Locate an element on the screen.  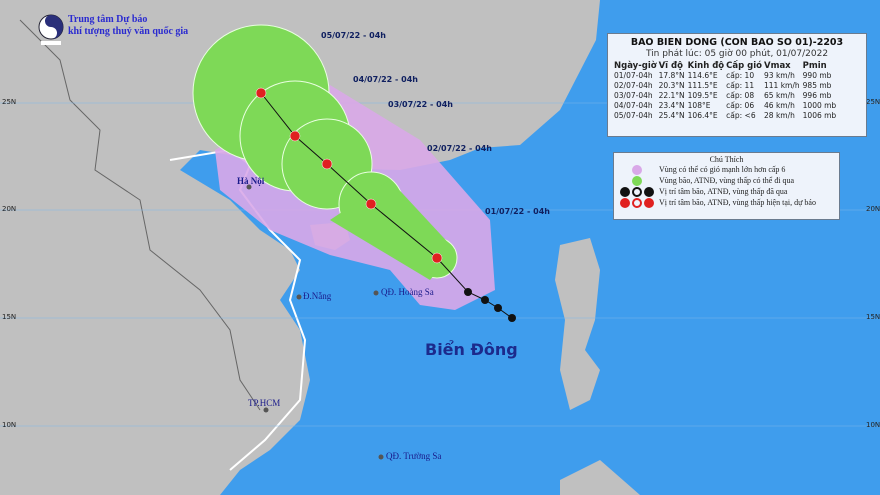
green-dot-icon is located at coordinates (636, 180).